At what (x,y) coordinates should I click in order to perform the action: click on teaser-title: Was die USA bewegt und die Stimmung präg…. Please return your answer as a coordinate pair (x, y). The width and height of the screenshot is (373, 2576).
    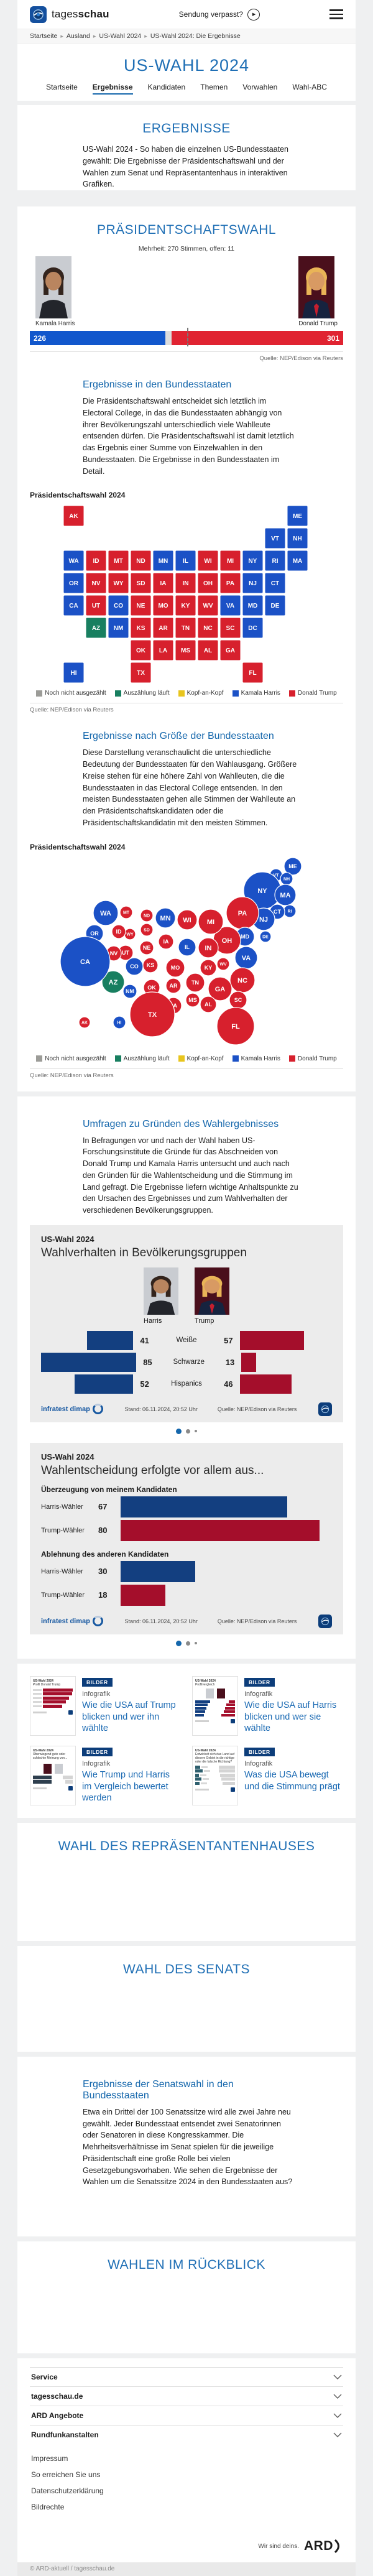
    Looking at the image, I should click on (292, 1781).